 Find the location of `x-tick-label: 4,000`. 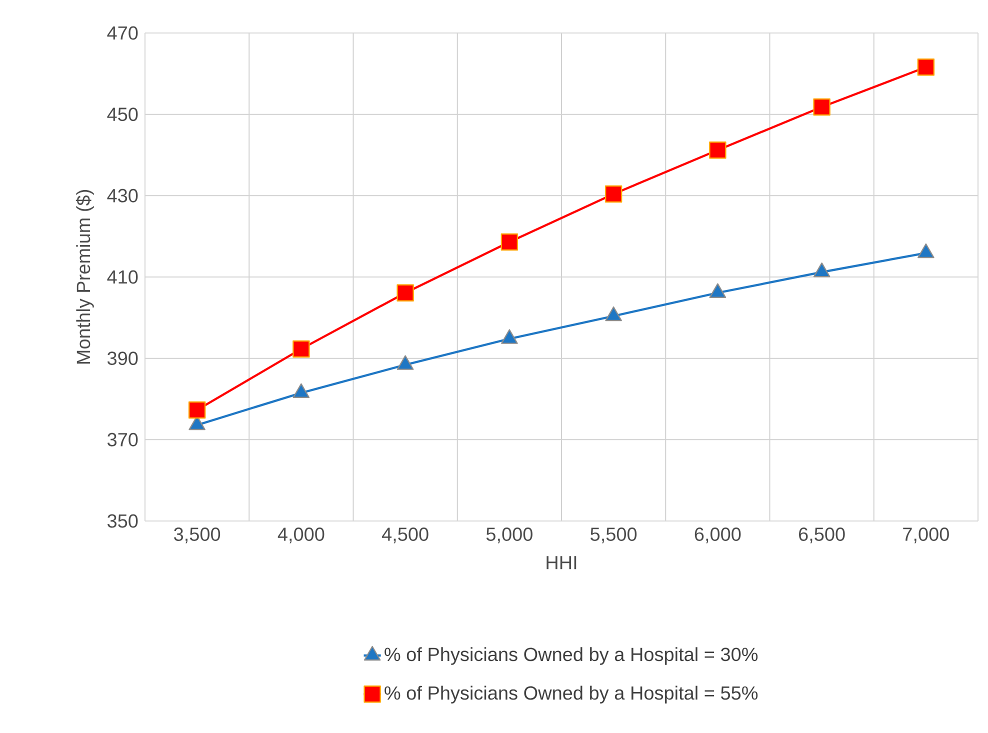

x-tick-label: 4,000 is located at coordinates (301, 536).